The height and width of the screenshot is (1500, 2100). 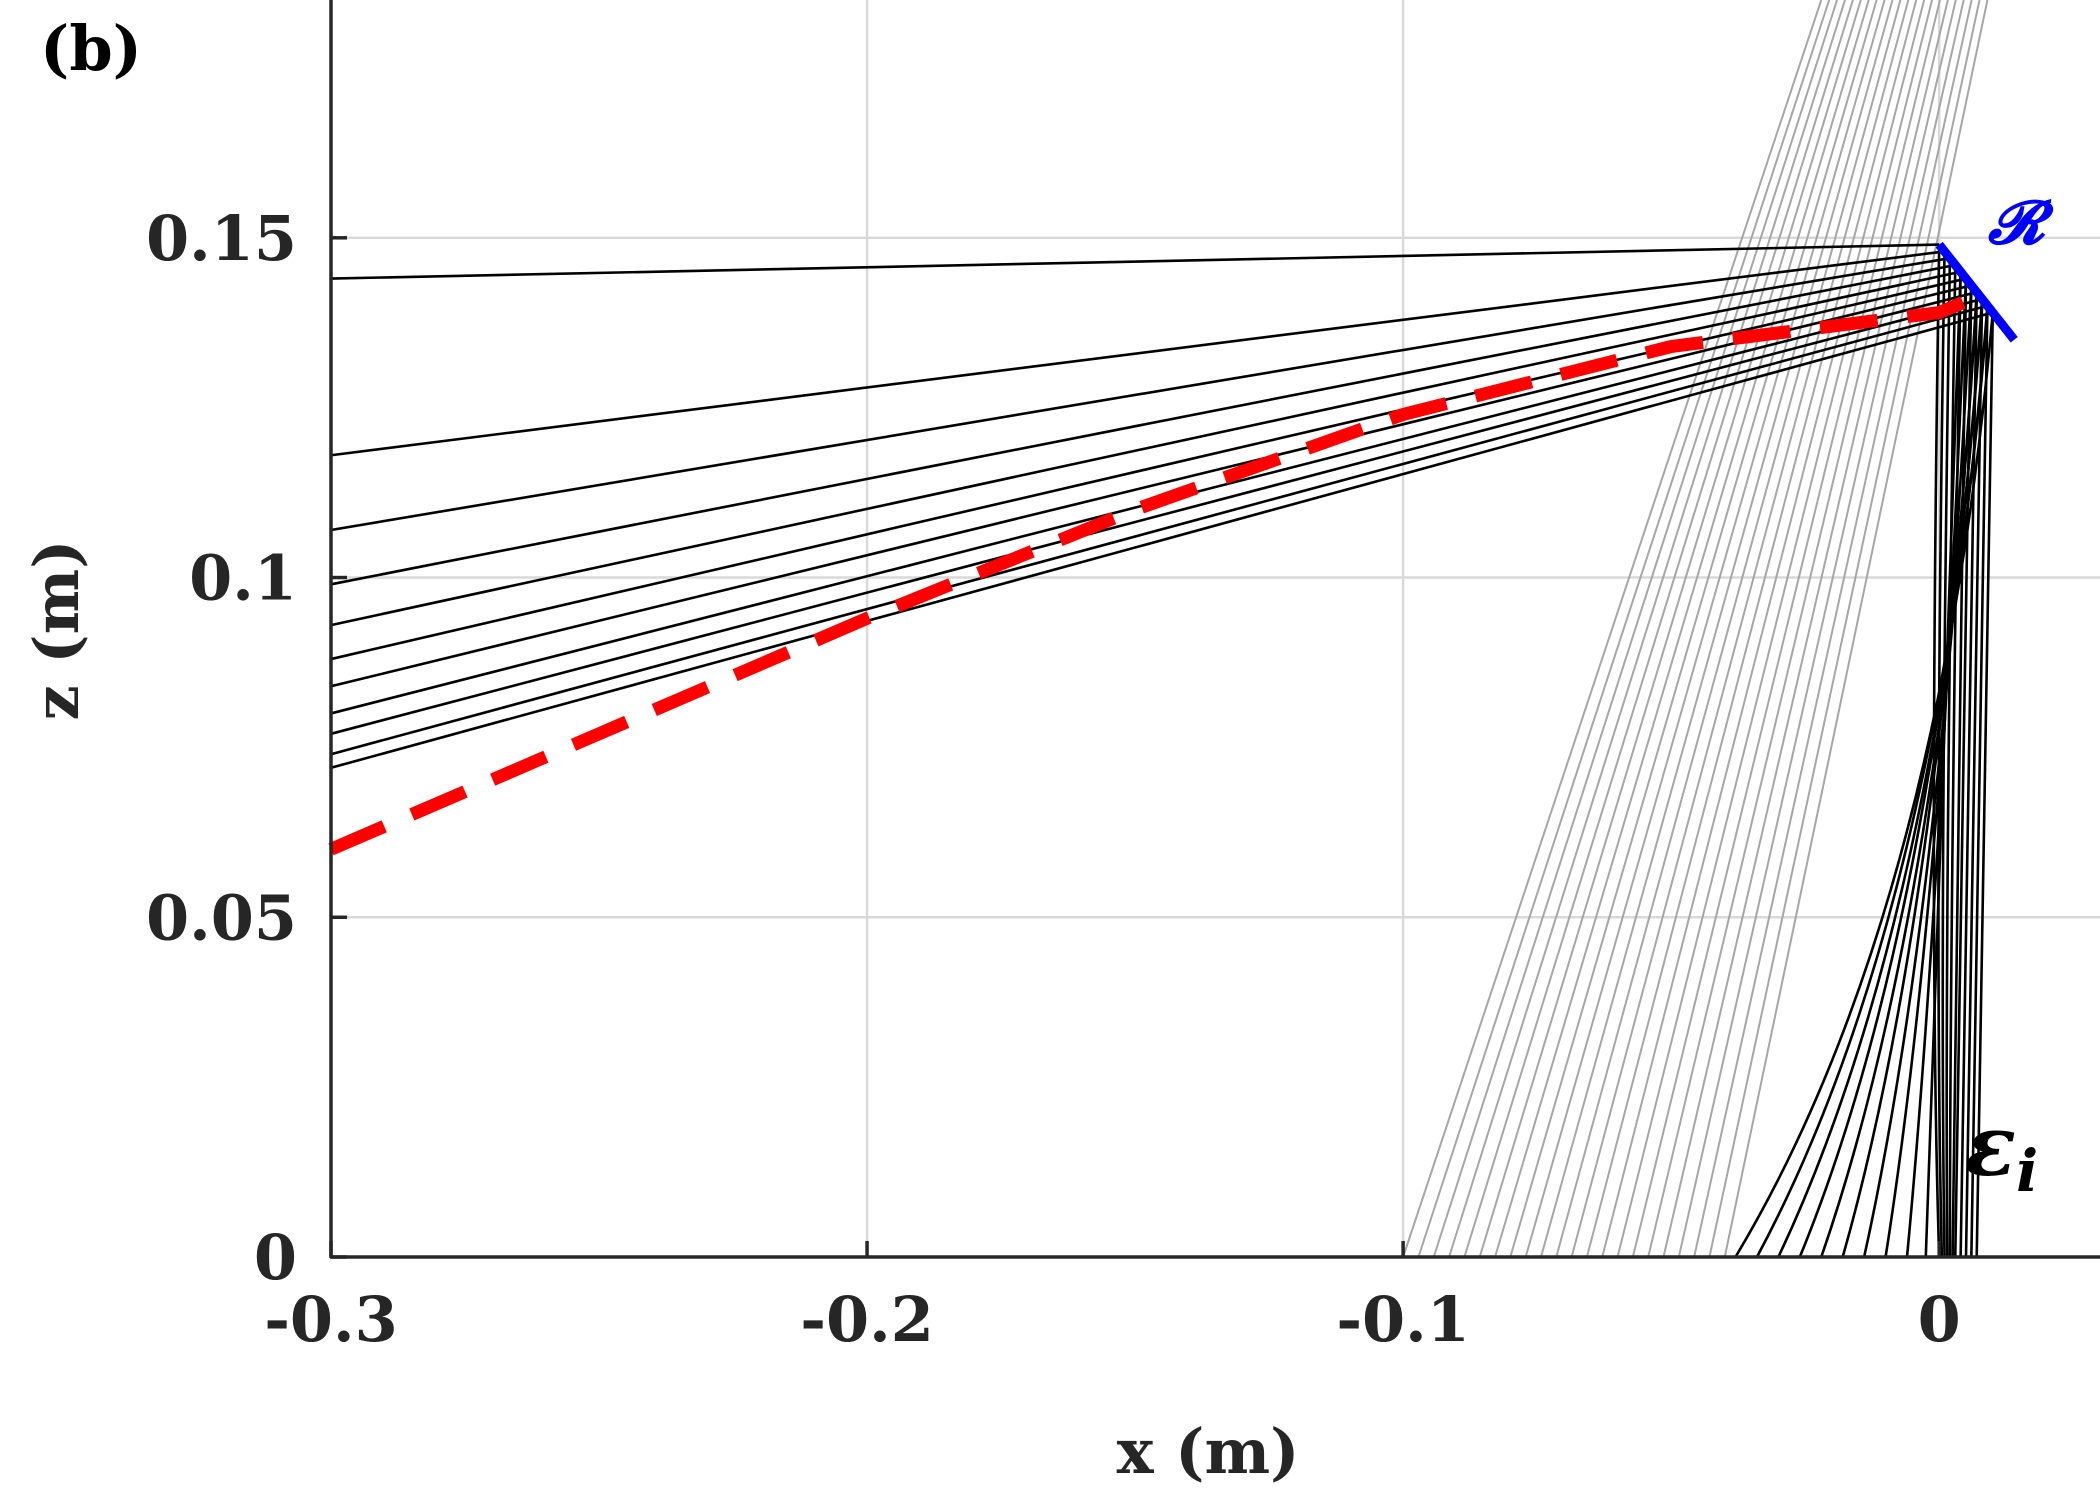 What do you see at coordinates (243, 578) in the screenshot?
I see `y-tick-label: 0.1` at bounding box center [243, 578].